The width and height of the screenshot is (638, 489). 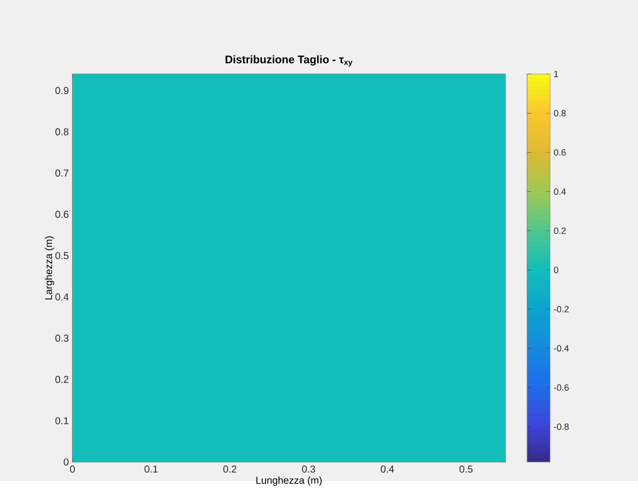 I want to click on color-bar-label: 0.4, so click(x=560, y=191).